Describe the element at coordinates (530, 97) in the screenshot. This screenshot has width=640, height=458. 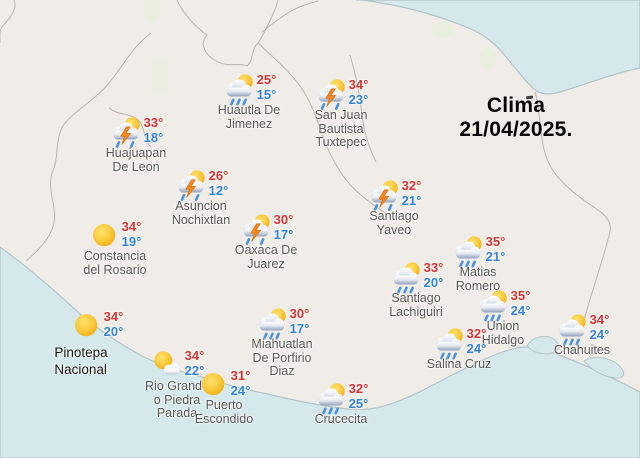
I see `map-marking` at that location.